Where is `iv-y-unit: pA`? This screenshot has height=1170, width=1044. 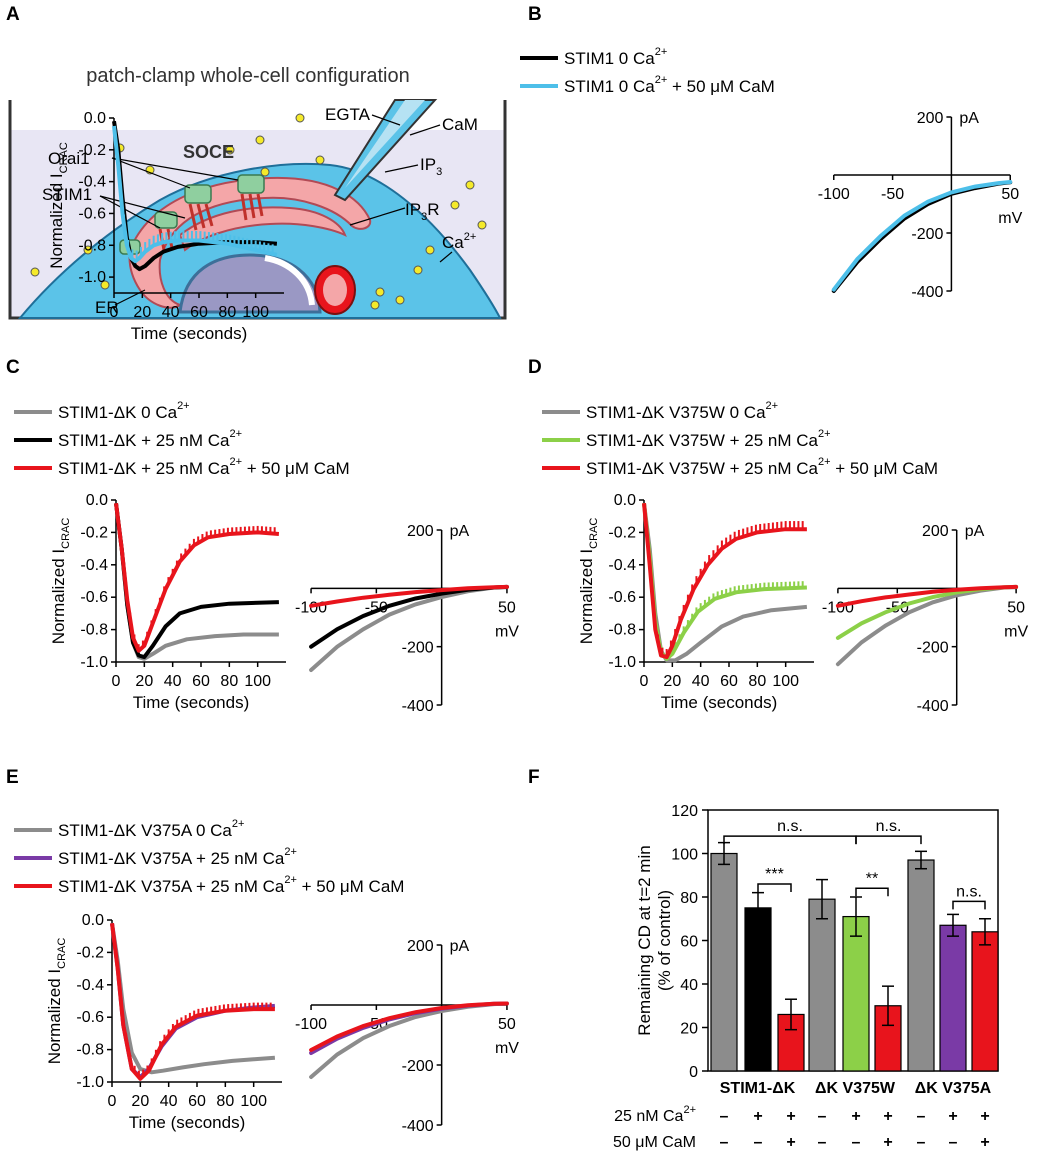
iv-y-unit: pA is located at coordinates (460, 531).